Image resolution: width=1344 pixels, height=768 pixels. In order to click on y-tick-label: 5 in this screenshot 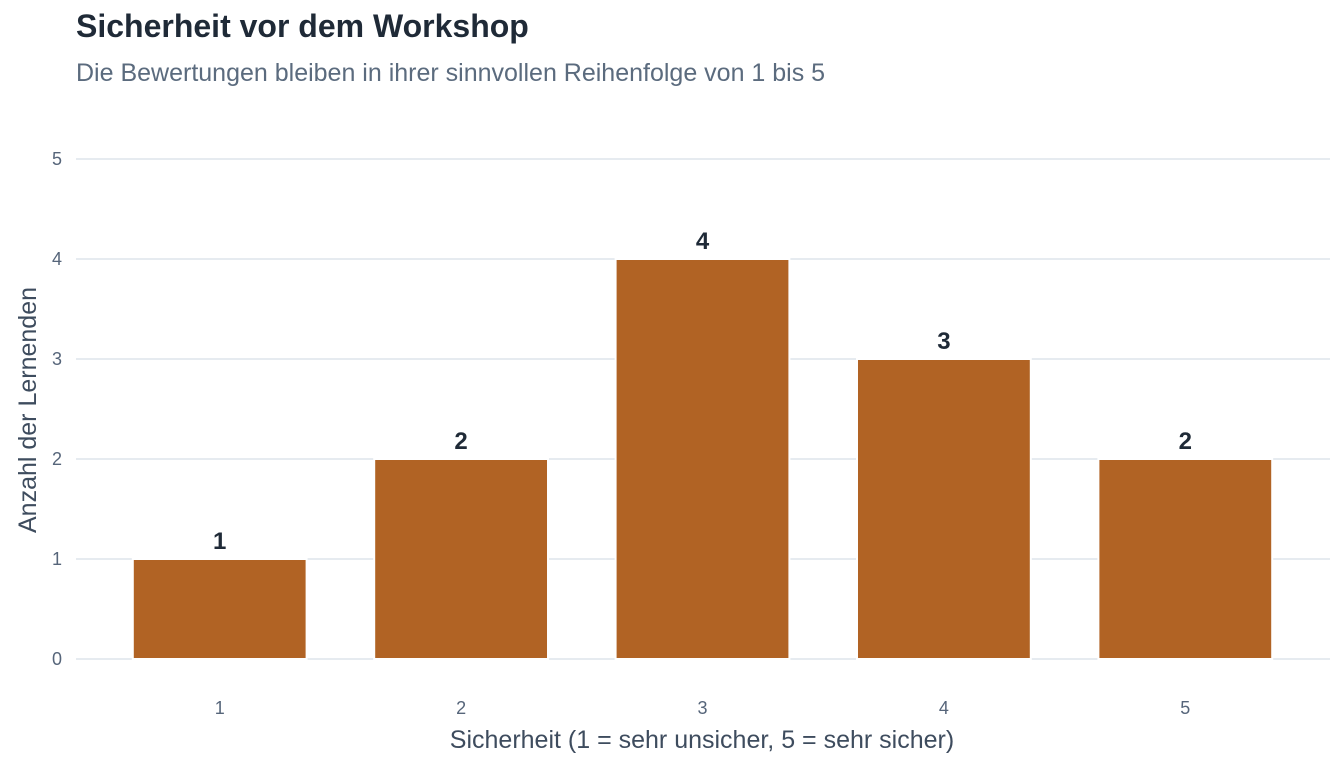, I will do `click(57, 159)`.